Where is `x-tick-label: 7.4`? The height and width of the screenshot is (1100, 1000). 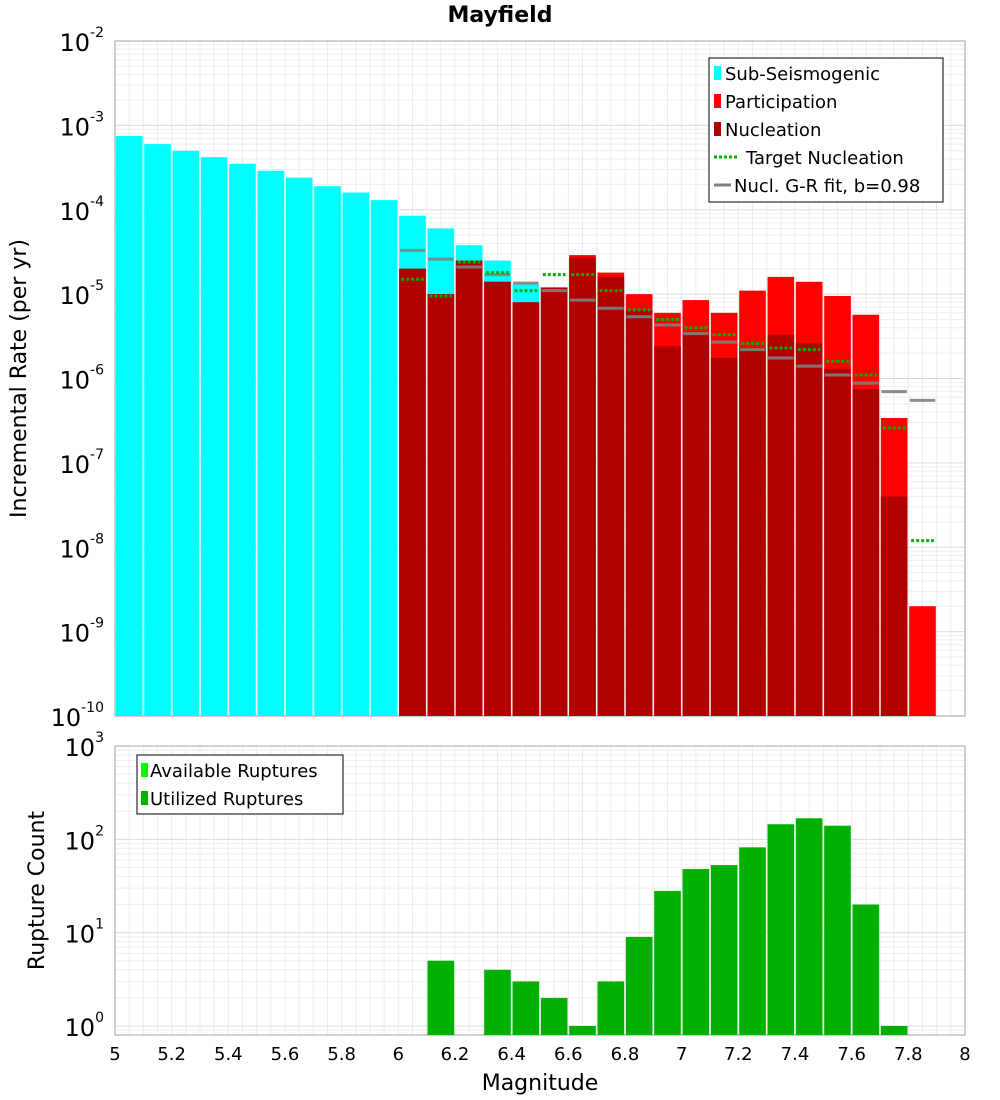 x-tick-label: 7.4 is located at coordinates (795, 1054).